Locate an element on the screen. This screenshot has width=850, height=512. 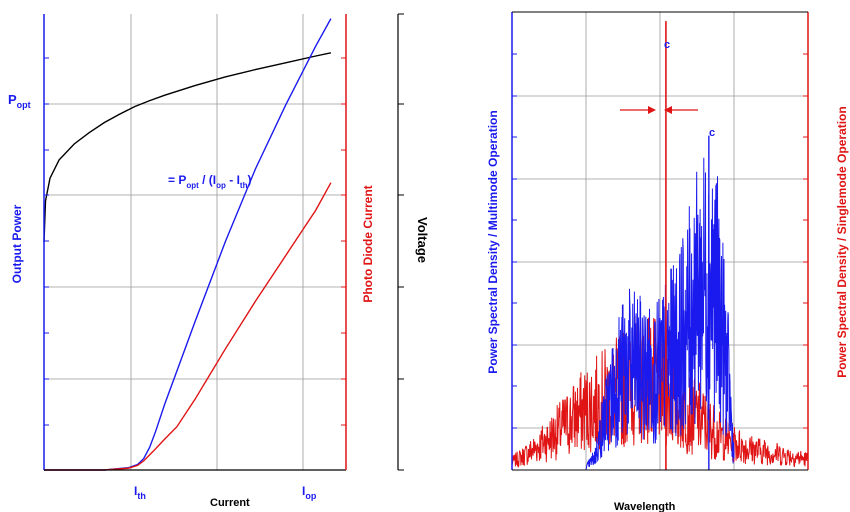
linewidth-arrow-left is located at coordinates (638, 110).